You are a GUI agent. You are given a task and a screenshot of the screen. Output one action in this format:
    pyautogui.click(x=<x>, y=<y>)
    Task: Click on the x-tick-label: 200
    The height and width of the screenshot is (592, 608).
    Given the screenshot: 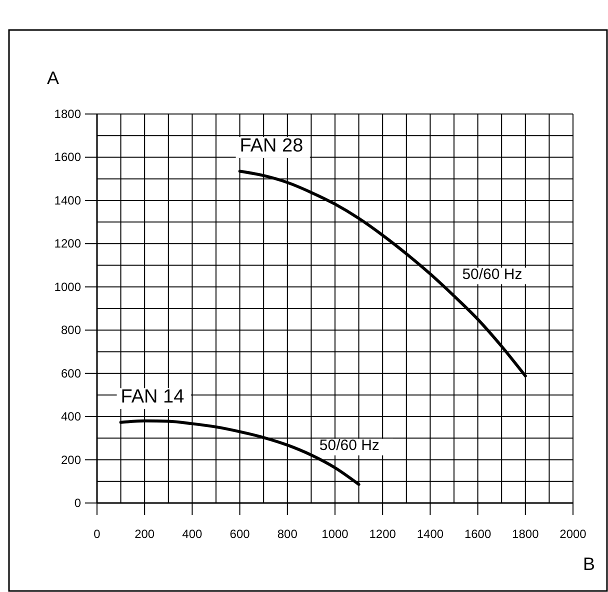 What is the action you would take?
    pyautogui.click(x=144, y=534)
    